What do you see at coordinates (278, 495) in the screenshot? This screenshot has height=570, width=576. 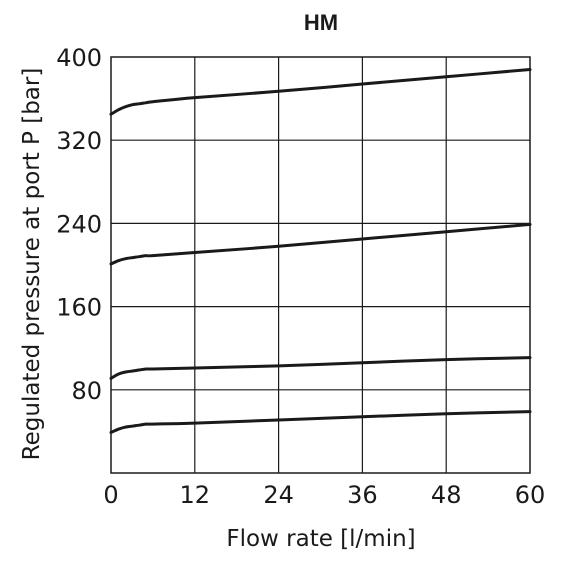 I see `x-tick-label-2: 24` at bounding box center [278, 495].